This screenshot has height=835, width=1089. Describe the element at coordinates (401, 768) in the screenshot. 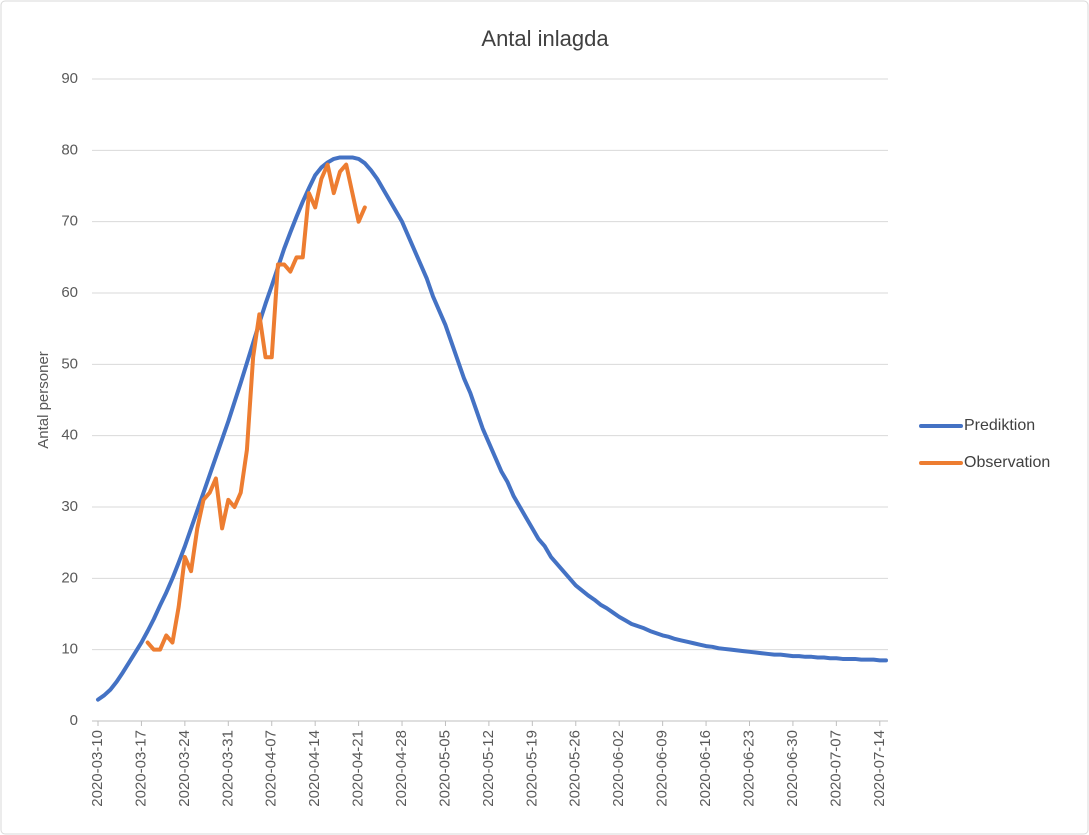

I see `x-tick-label: 2020-04-28` at that location.